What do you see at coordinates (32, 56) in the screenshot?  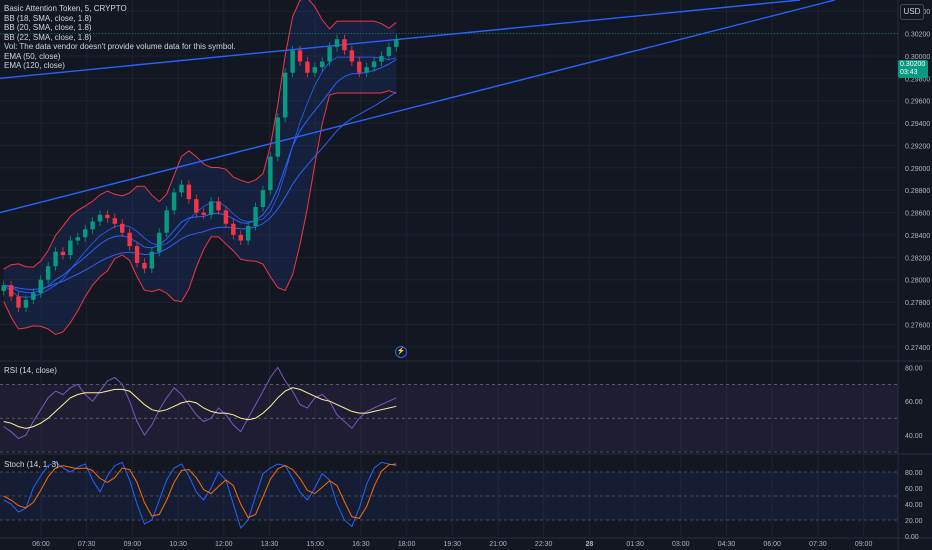 I see `legend-ema-50: EMA (50, close)` at bounding box center [32, 56].